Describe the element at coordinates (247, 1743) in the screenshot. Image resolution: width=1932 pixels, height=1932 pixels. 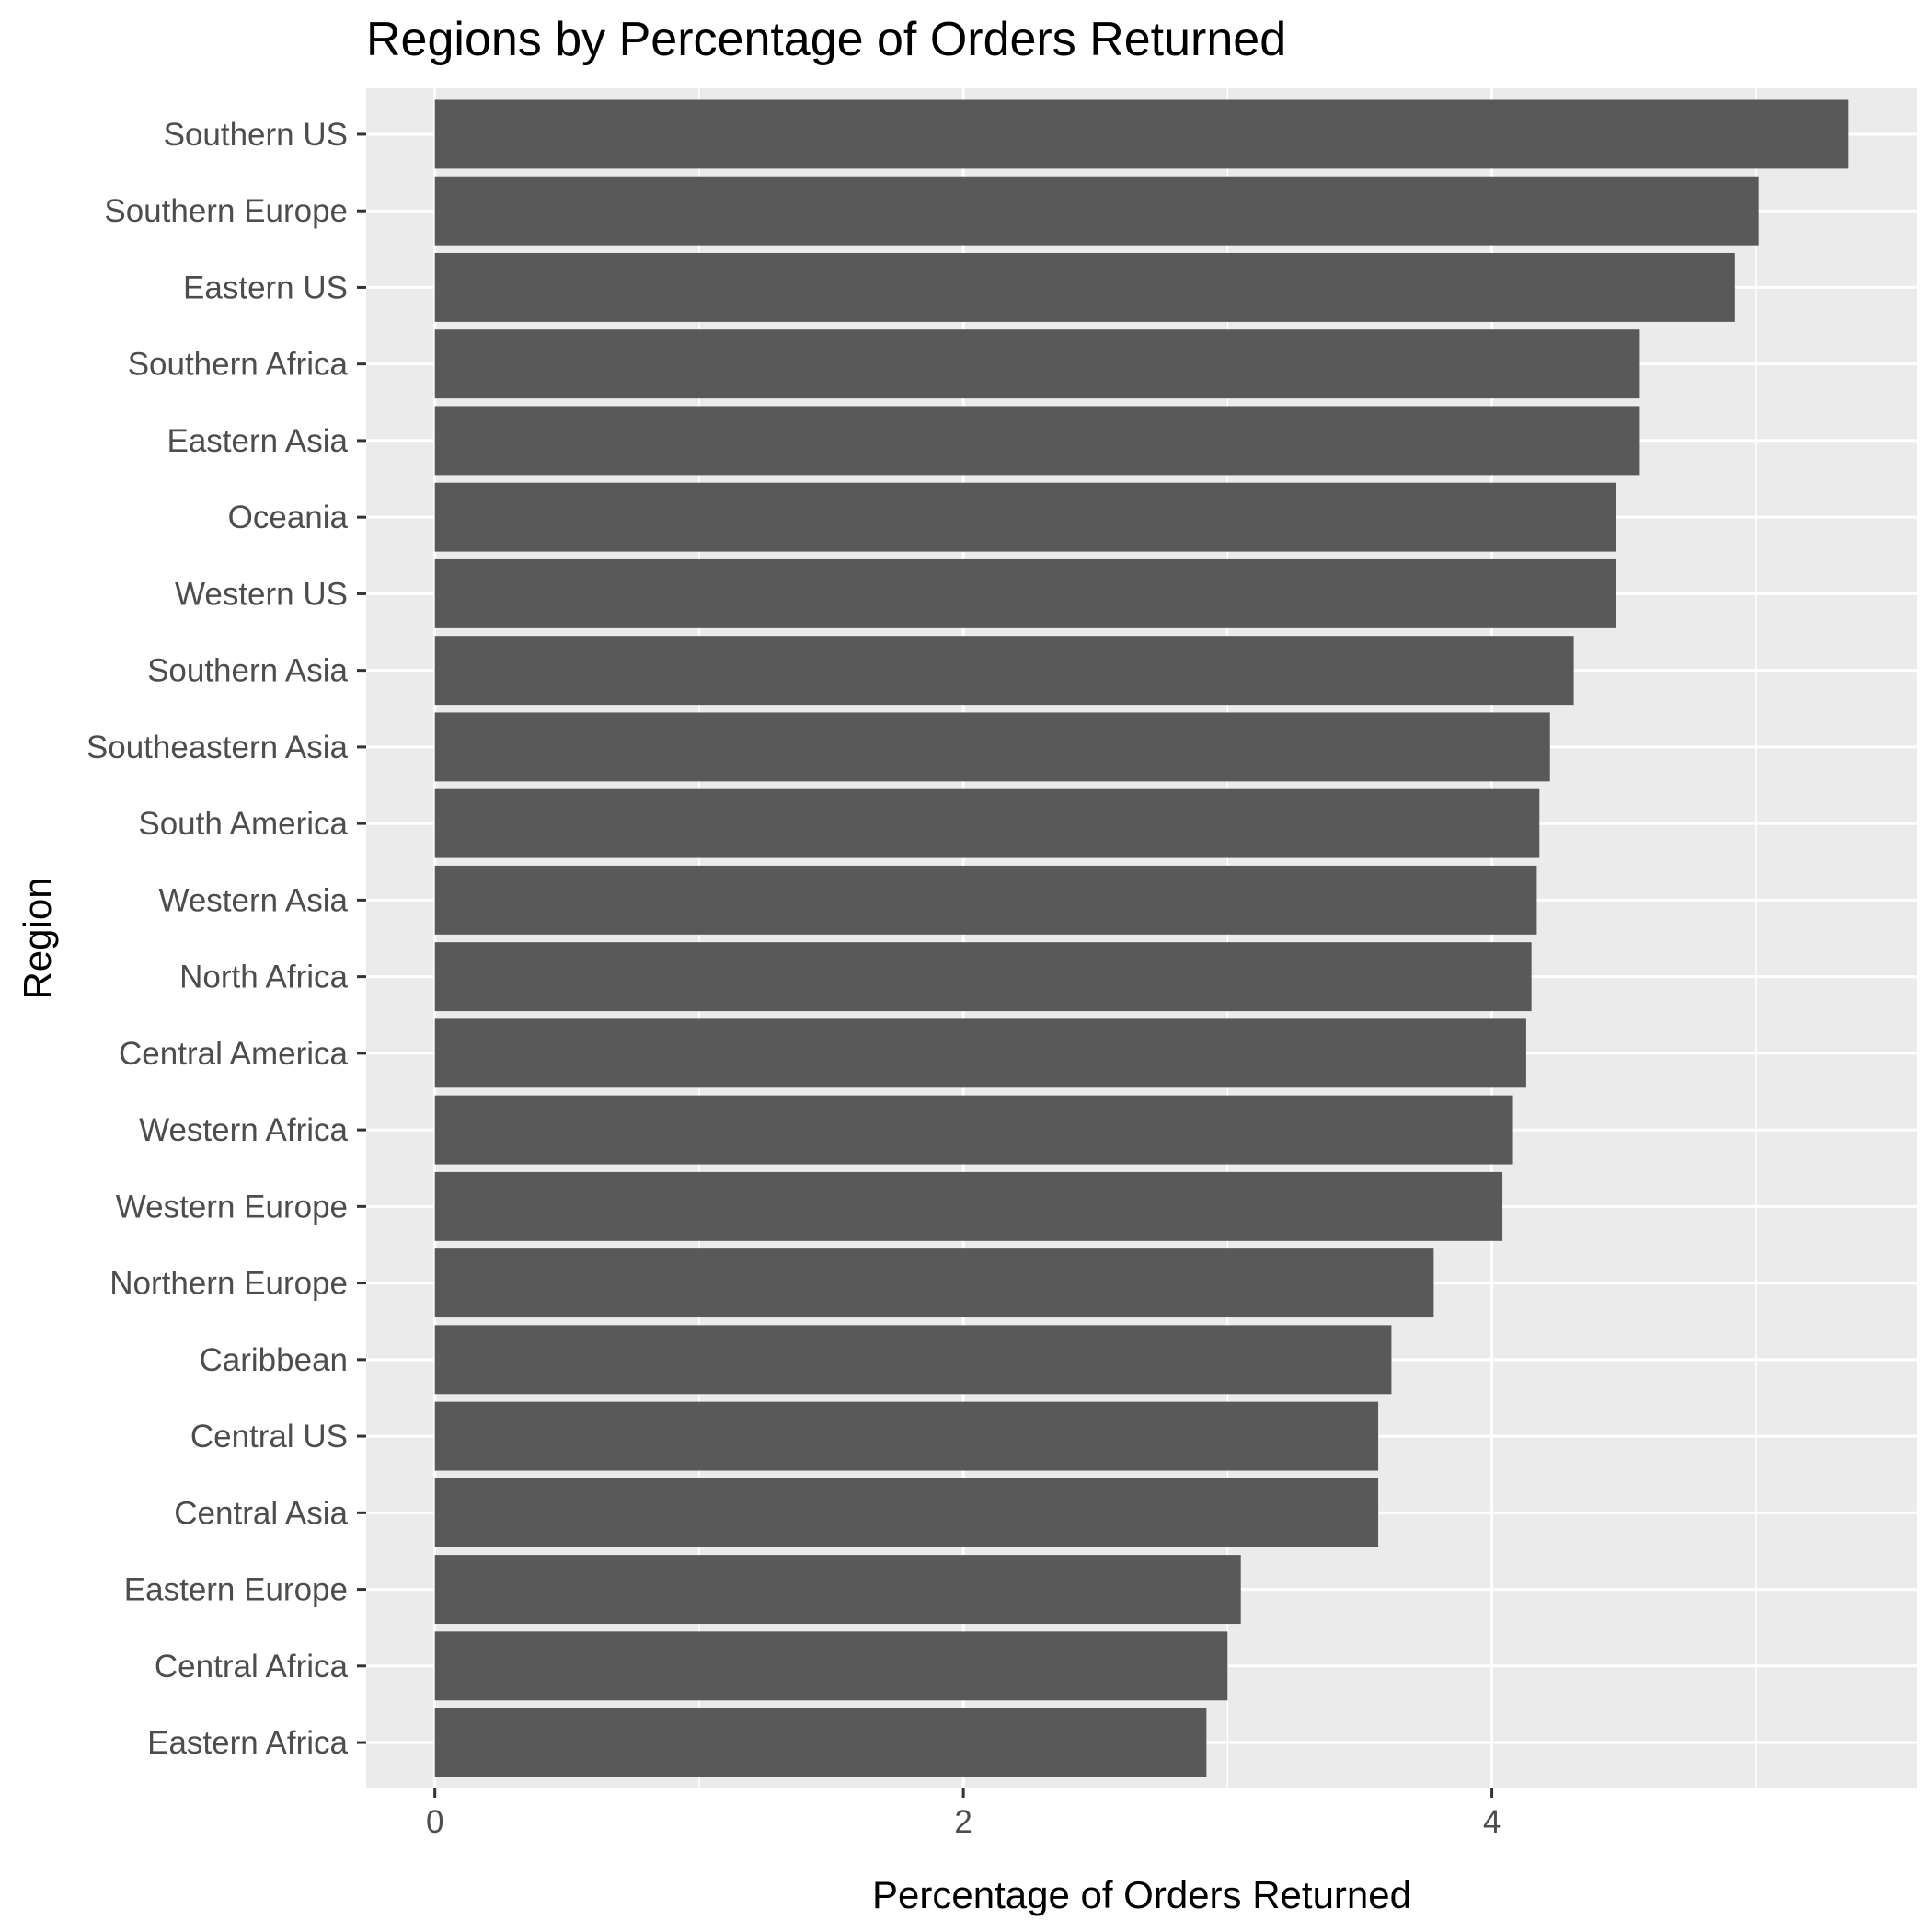
I see `y-tick-label: Eastern Africa` at that location.